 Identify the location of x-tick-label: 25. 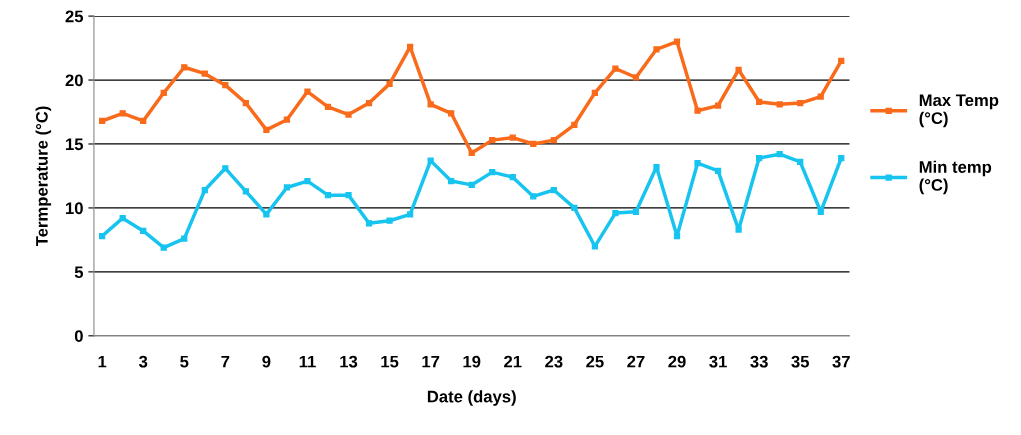
(595, 361).